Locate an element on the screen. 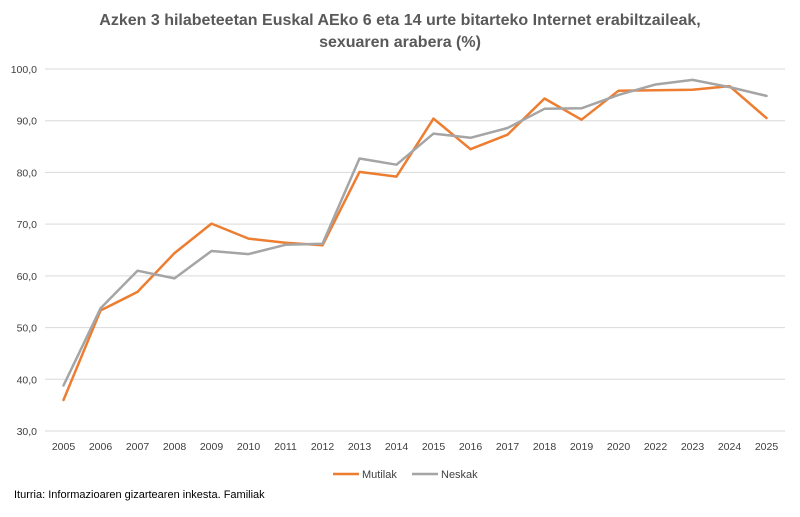 The width and height of the screenshot is (800, 517). x-tick-label: 2006 is located at coordinates (101, 447).